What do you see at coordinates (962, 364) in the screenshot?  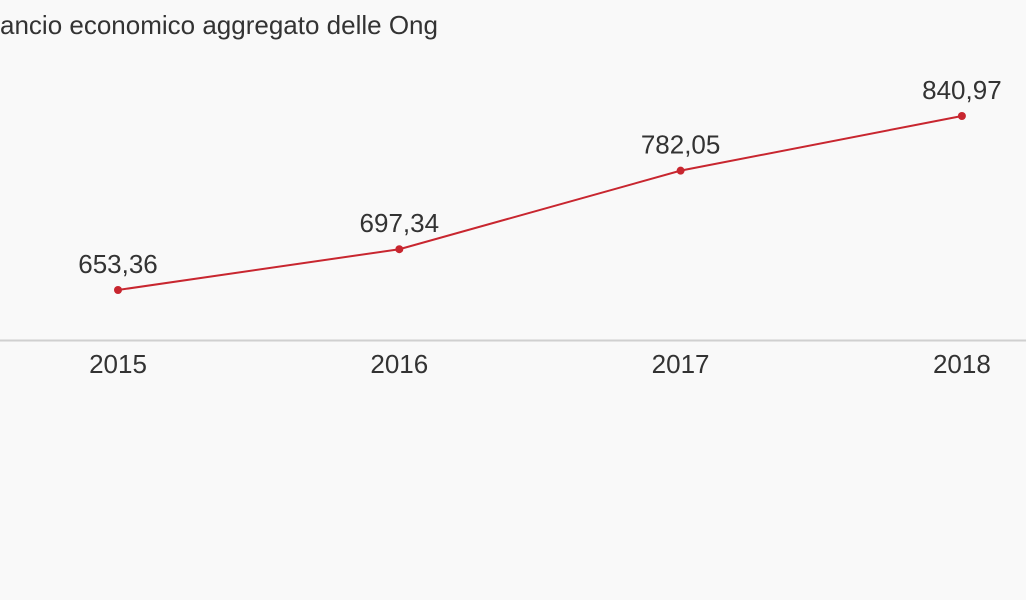 I see `x-tick-label: 2018` at bounding box center [962, 364].